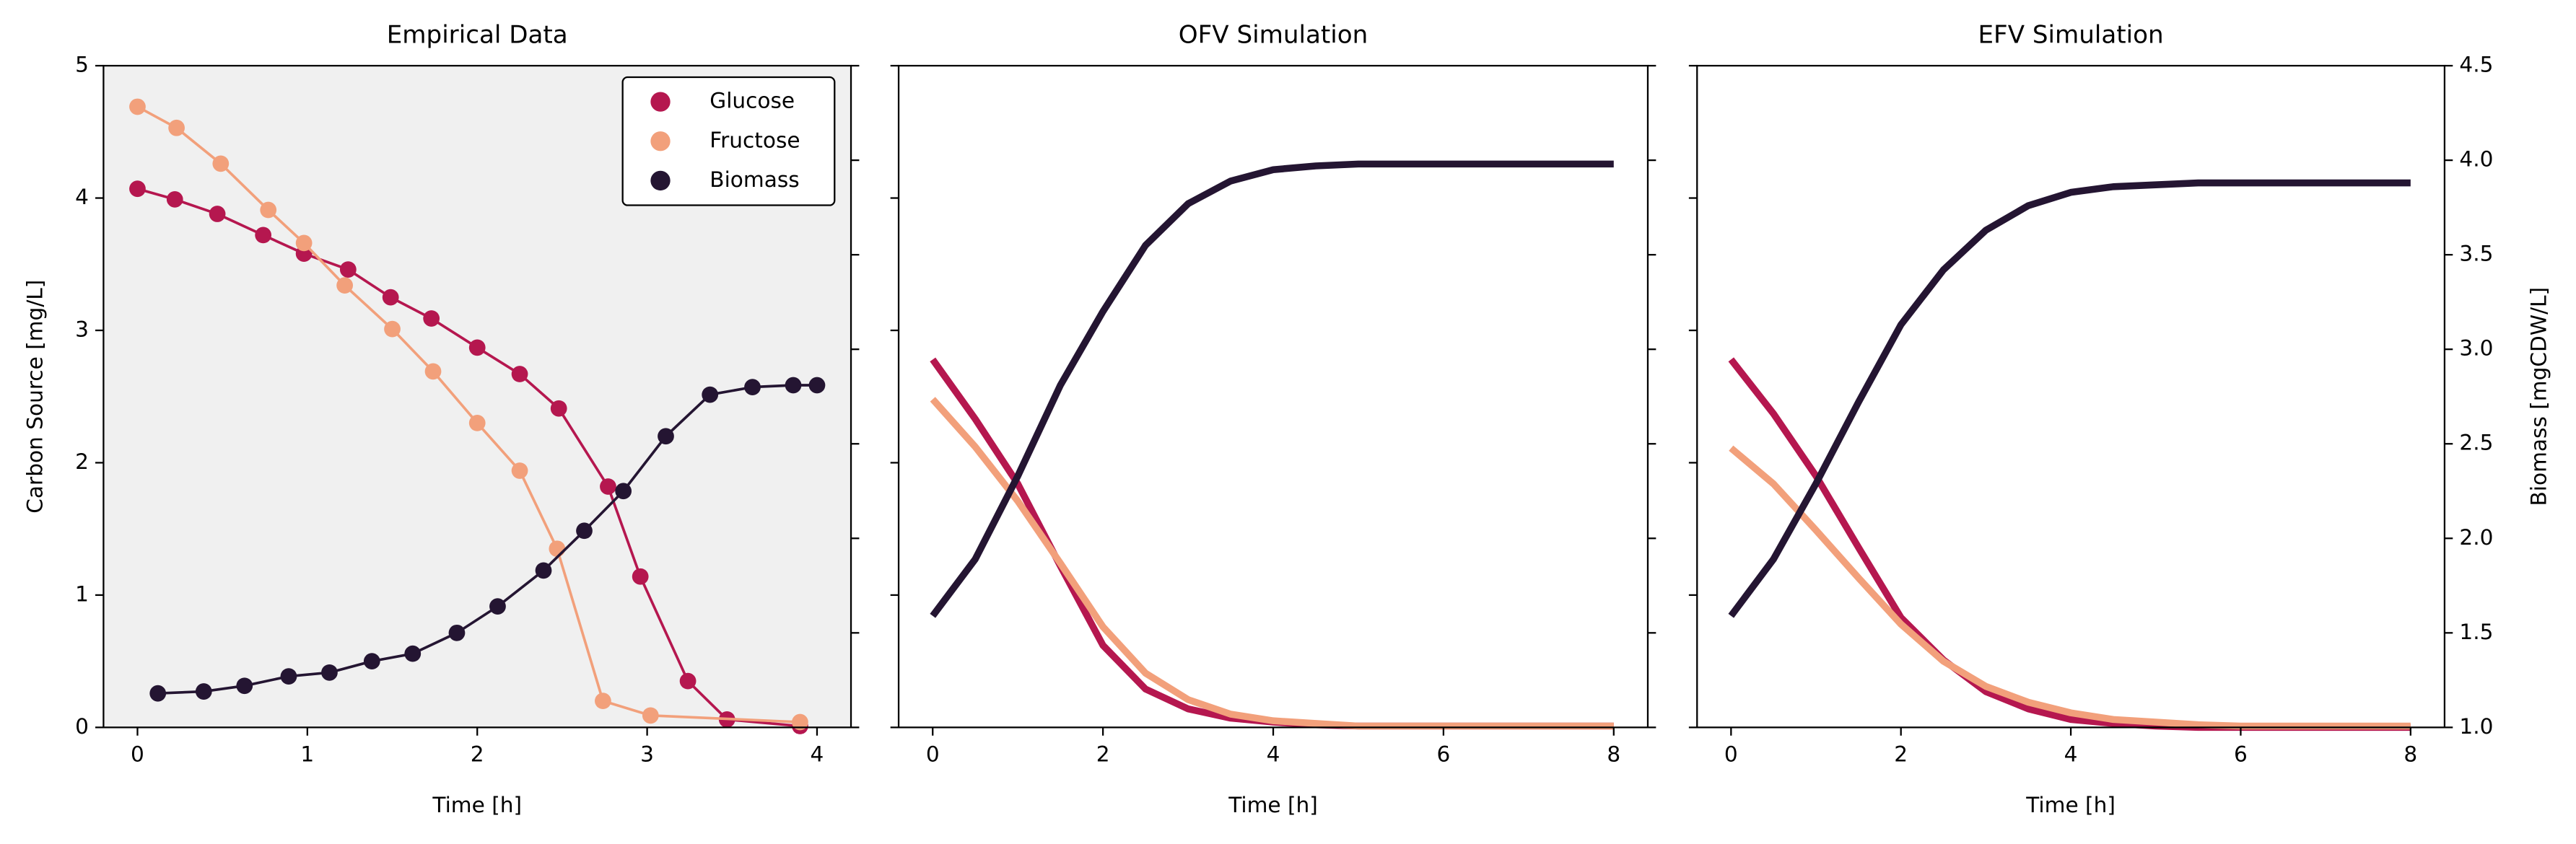  I want to click on y2-tick-label: 4.5, so click(2476, 65).